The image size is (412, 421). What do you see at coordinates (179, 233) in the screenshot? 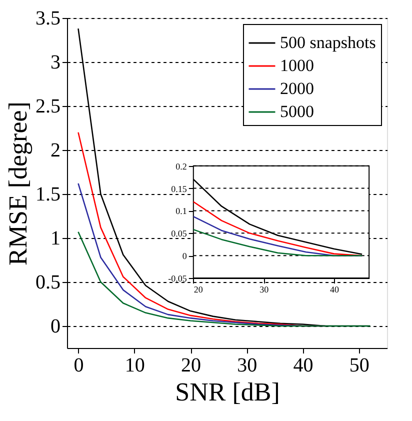
I see `y-tick-label: 0.05` at bounding box center [179, 233].